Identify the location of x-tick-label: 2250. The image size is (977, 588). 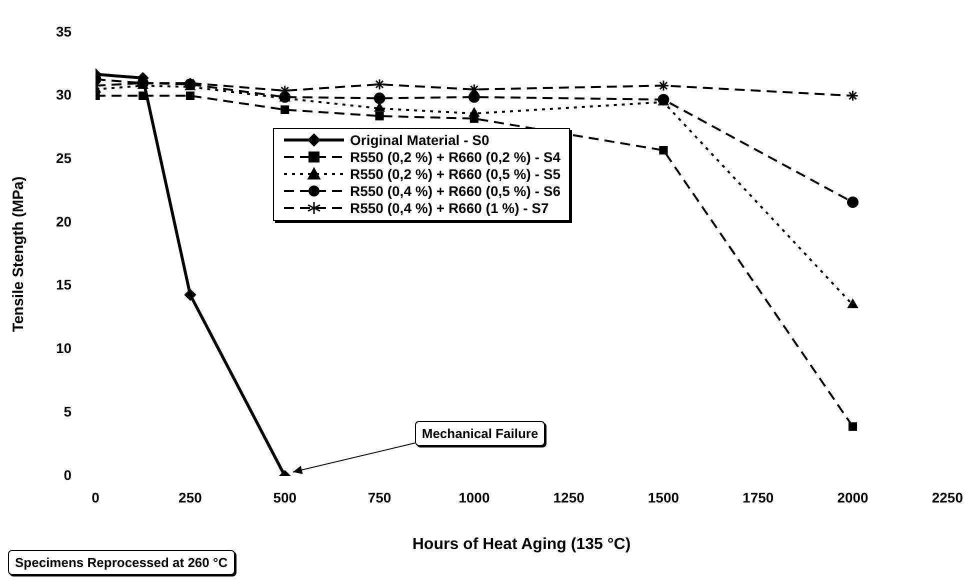
(948, 497).